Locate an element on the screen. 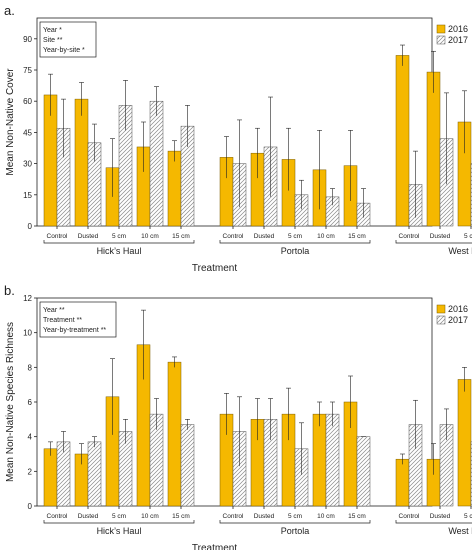 This screenshot has width=472, height=550. stats-line: Year * is located at coordinates (52, 30).